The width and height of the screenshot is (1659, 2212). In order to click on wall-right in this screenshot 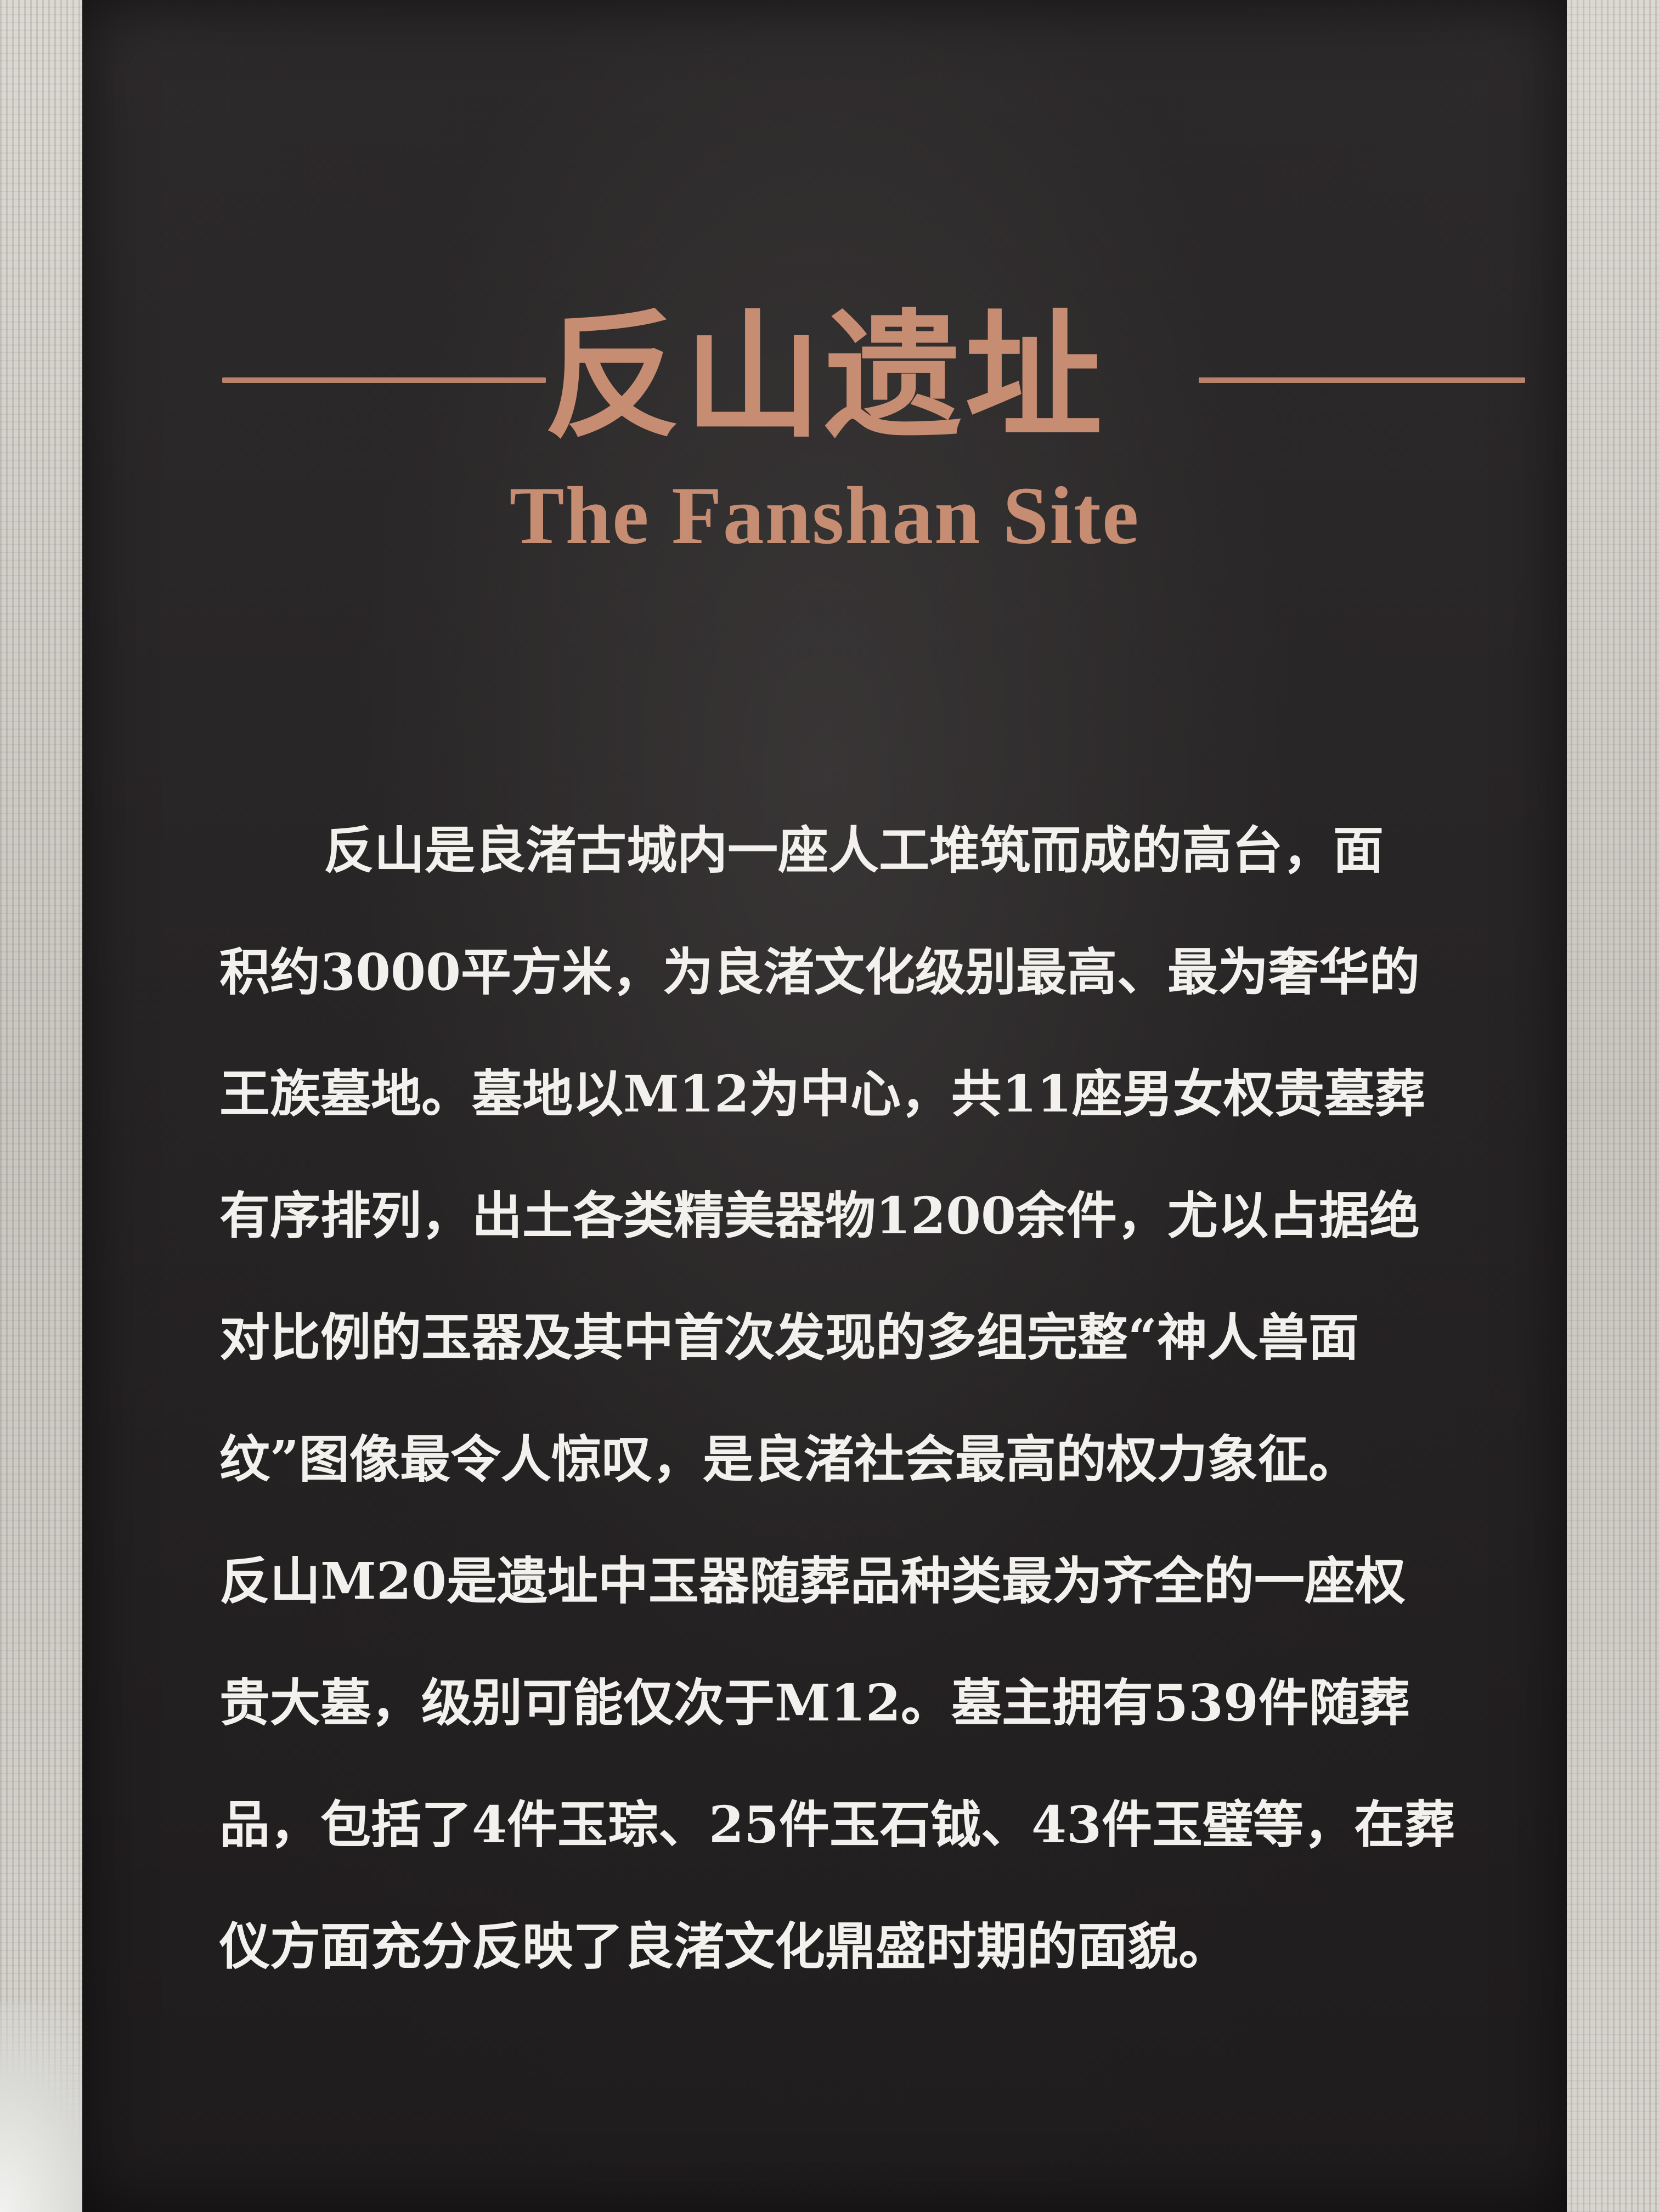, I will do `click(1606, 1106)`.